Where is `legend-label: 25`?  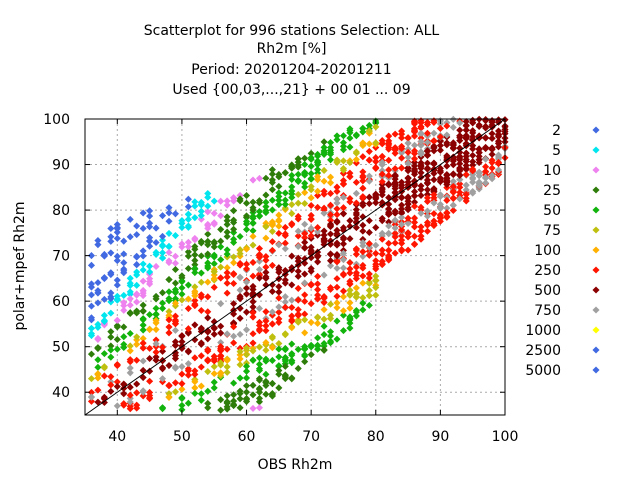
legend-label: 25 is located at coordinates (552, 191).